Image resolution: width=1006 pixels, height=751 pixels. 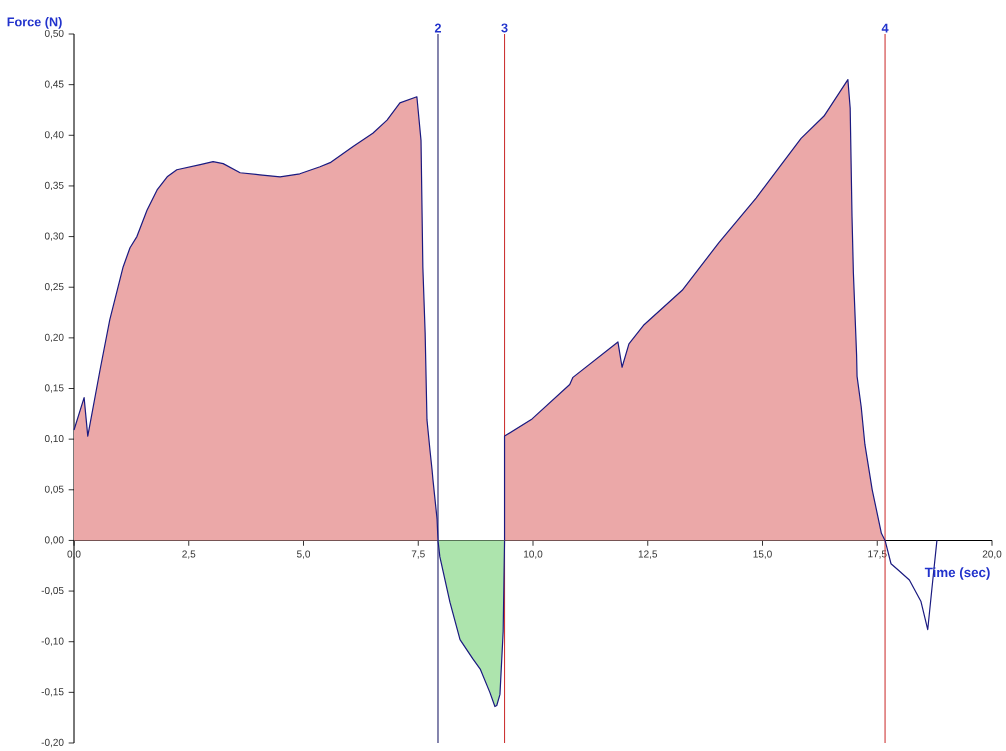 I want to click on y-tick-label: 0,45, so click(x=54, y=84).